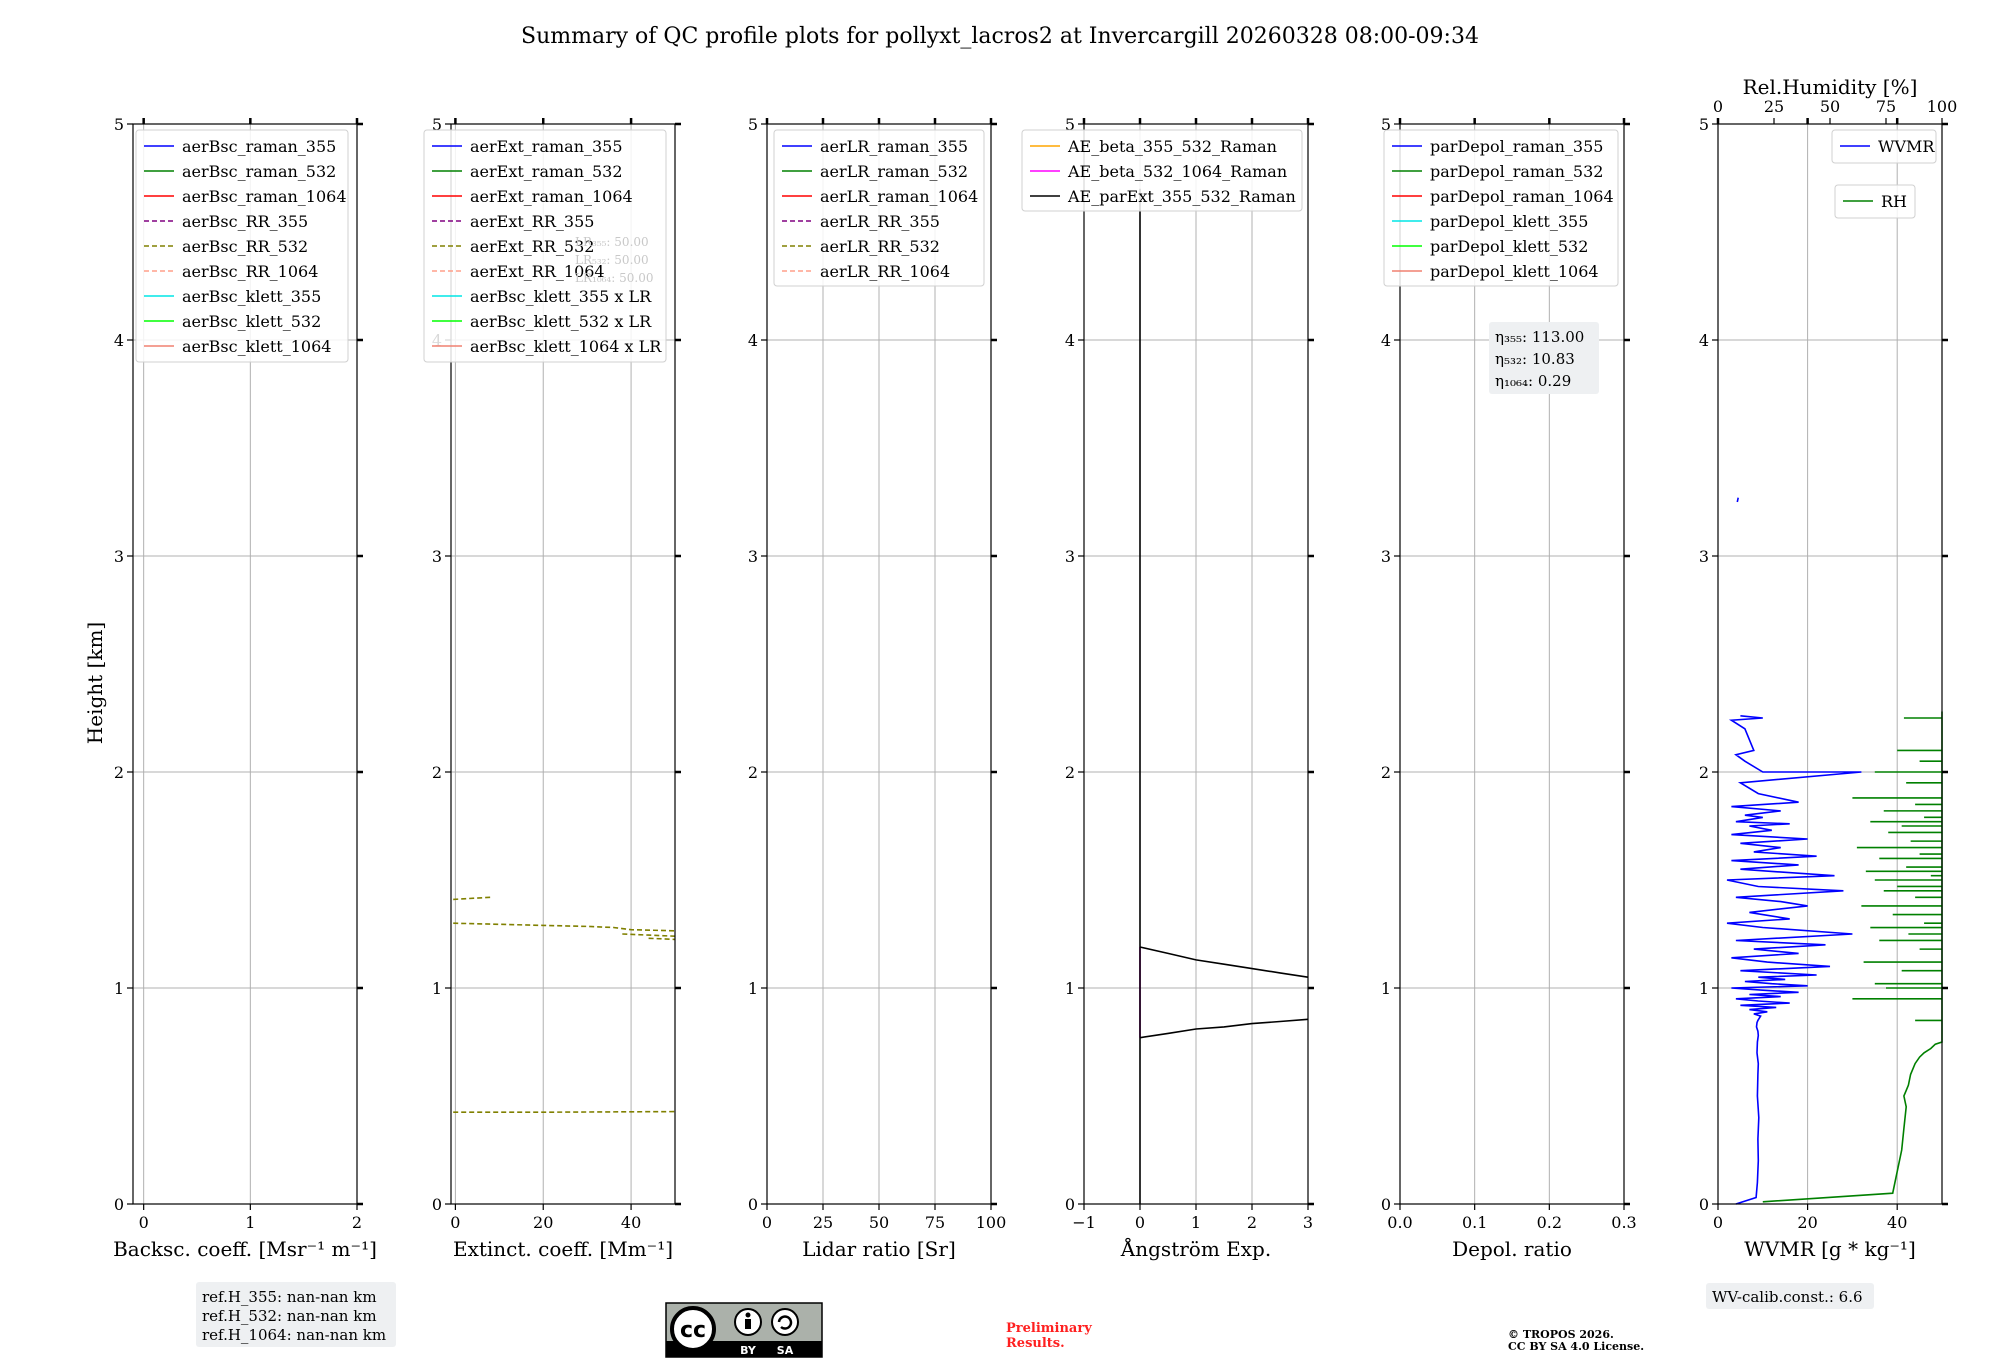 This screenshot has width=2000, height=1360. What do you see at coordinates (1399, 1222) in the screenshot?
I see `x-tick-label: 0.0` at bounding box center [1399, 1222].